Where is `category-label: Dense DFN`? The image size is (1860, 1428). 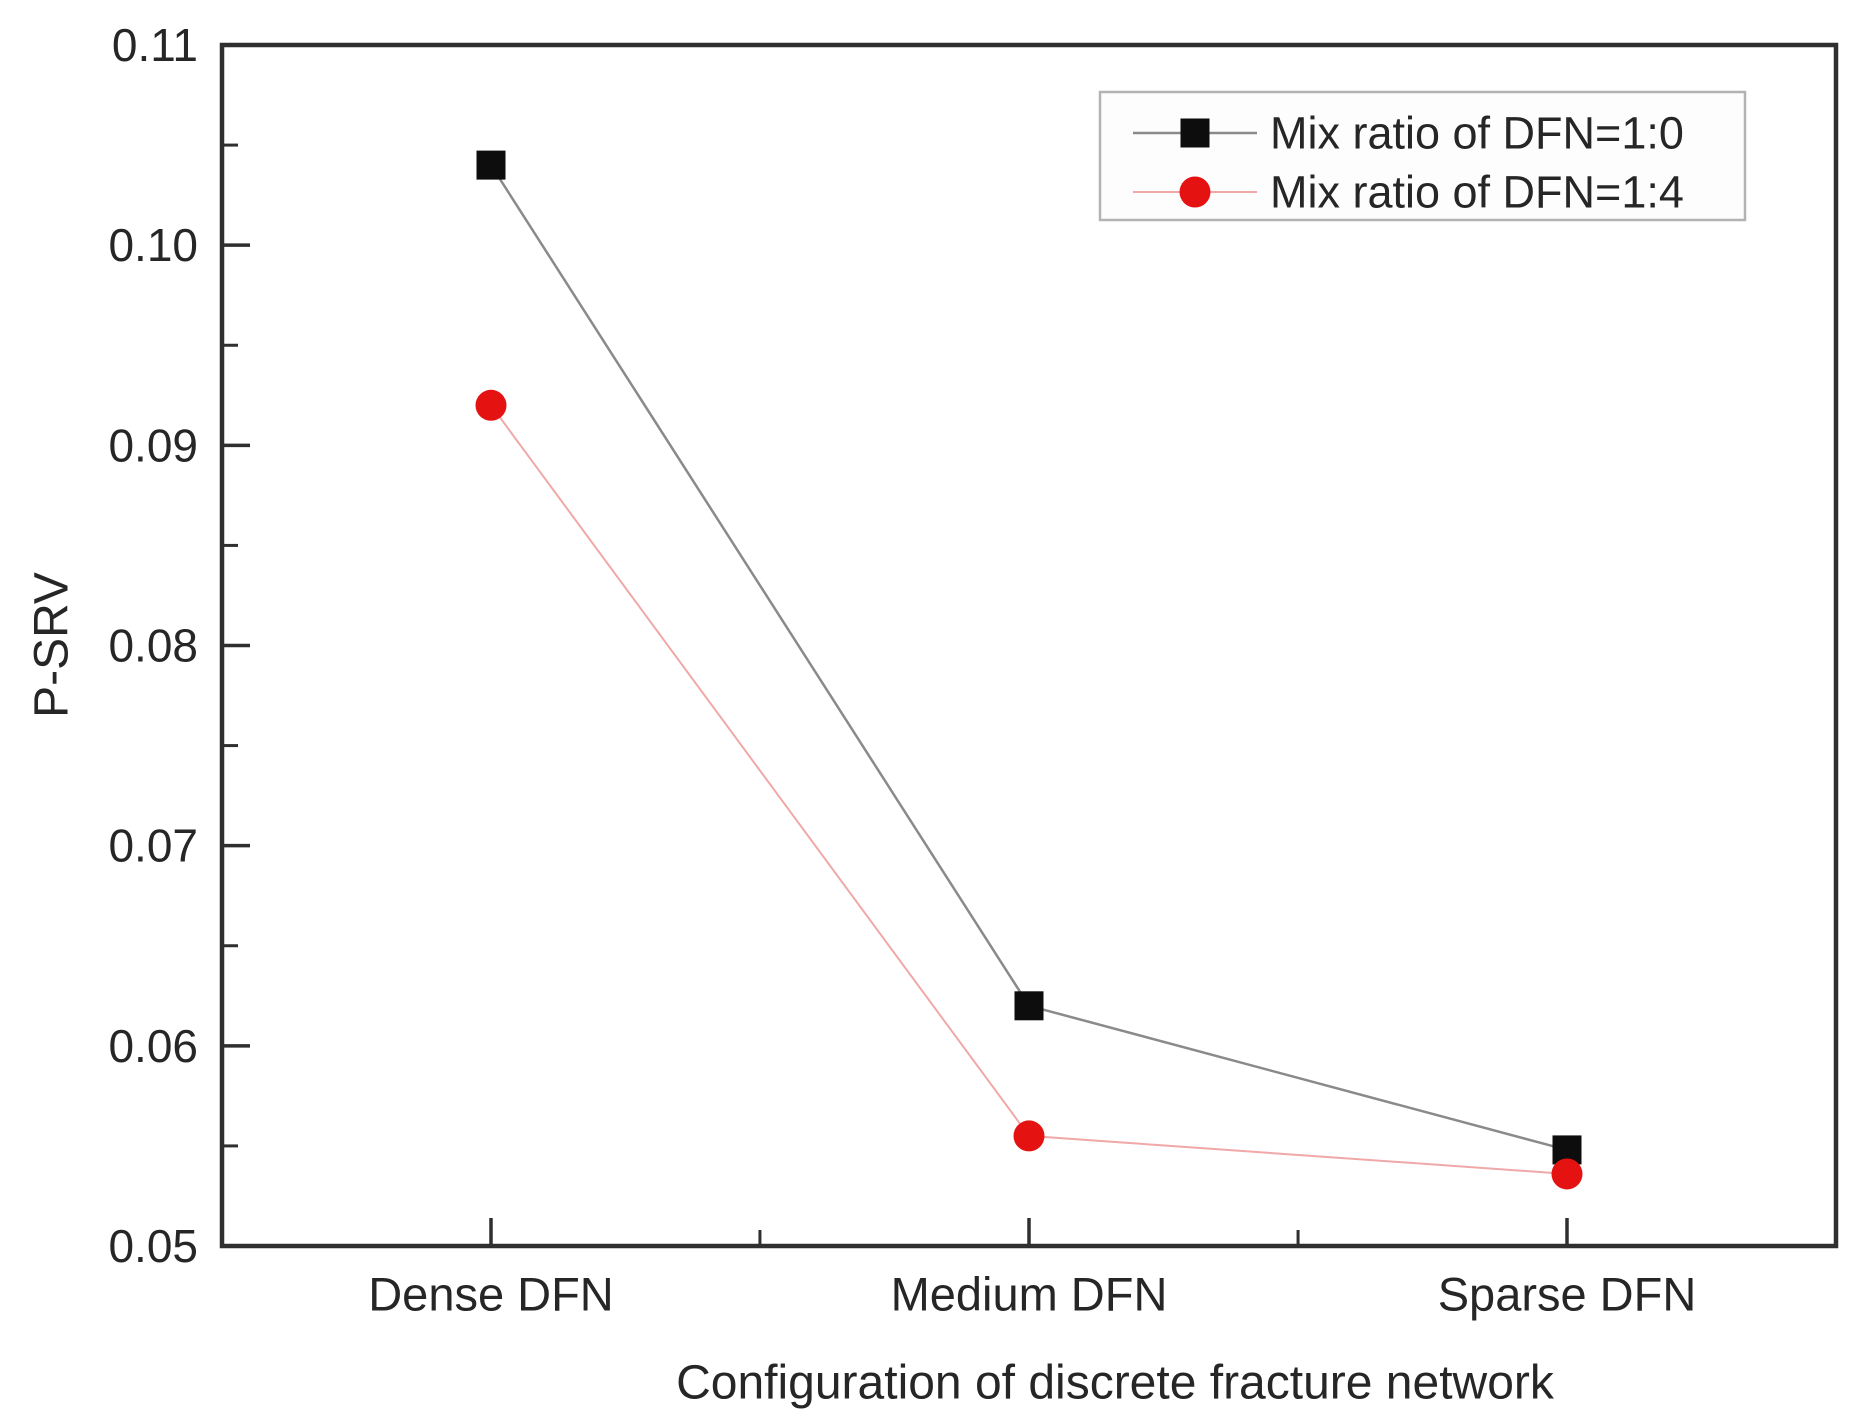
category-label: Dense DFN is located at coordinates (491, 1294).